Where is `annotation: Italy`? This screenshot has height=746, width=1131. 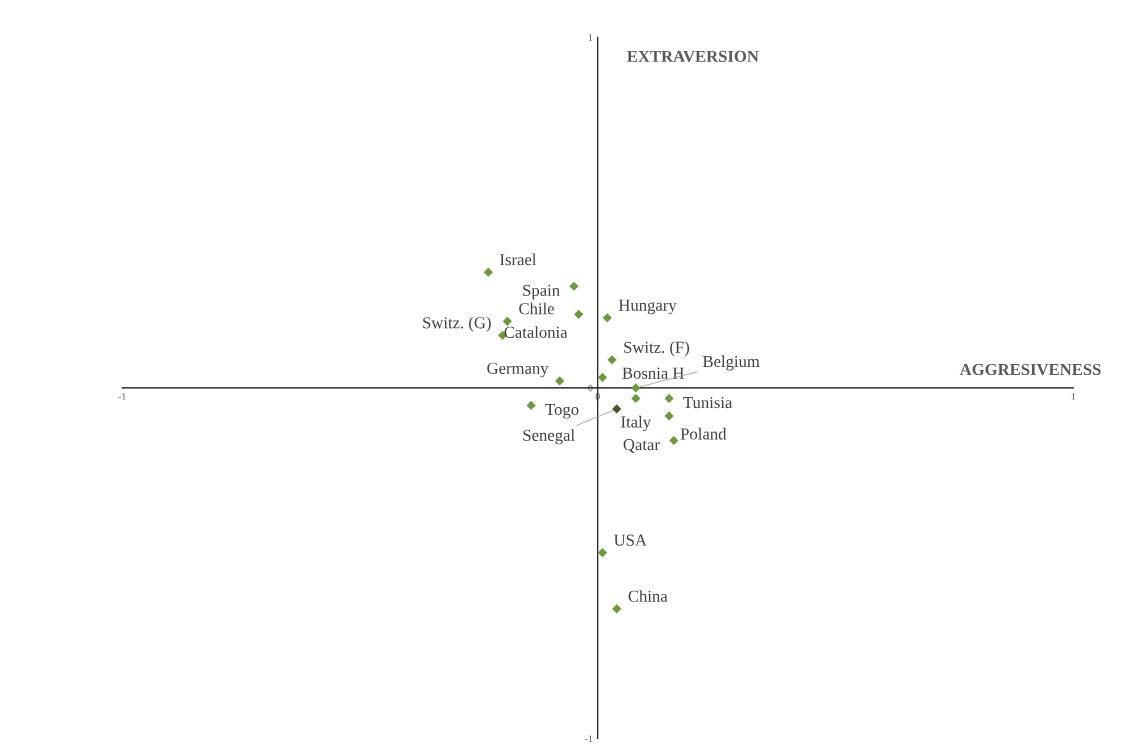 annotation: Italy is located at coordinates (636, 423).